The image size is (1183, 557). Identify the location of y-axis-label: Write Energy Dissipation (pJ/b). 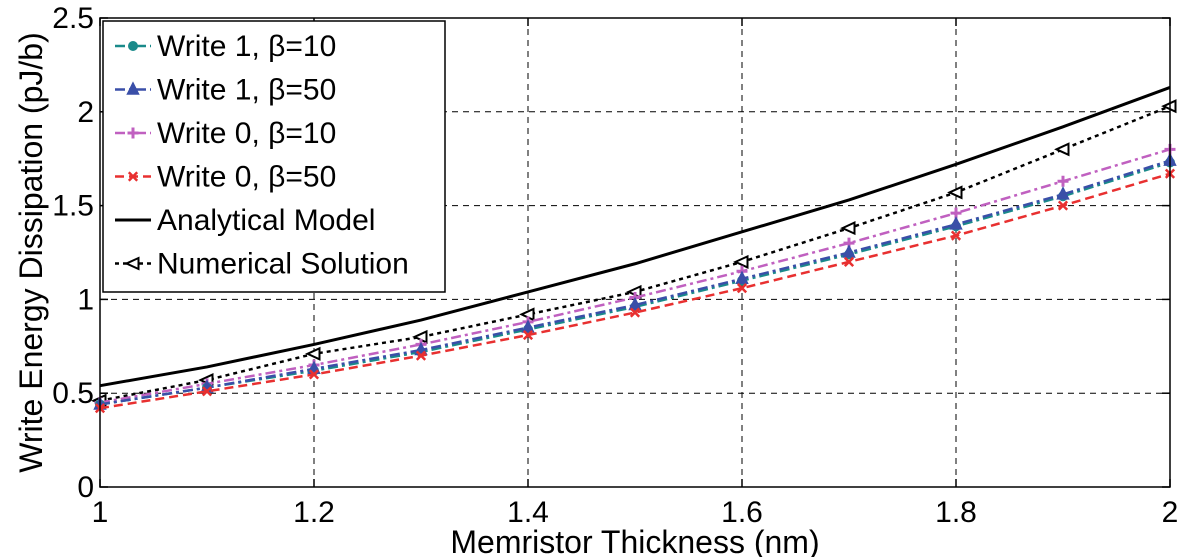
(31, 252).